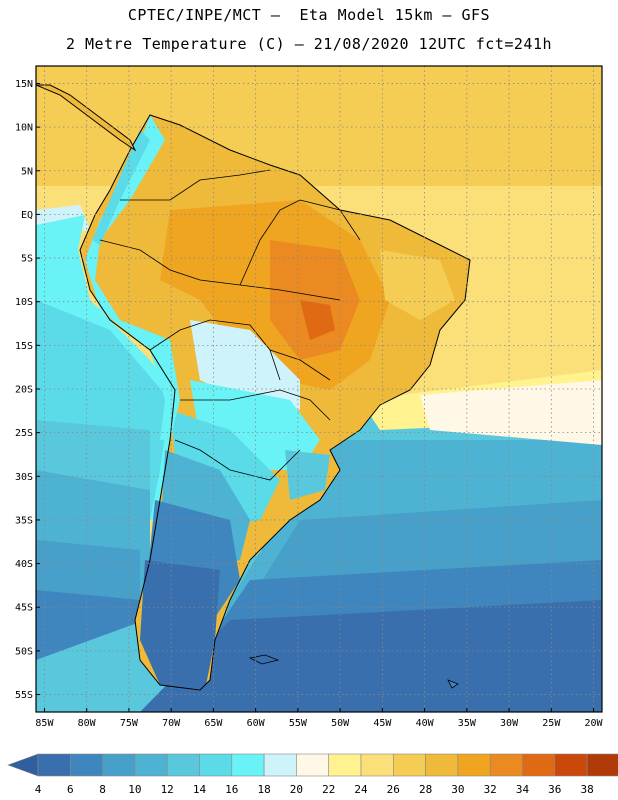 Image resolution: width=618 pixels, height=800 pixels. I want to click on colorbar-label: 28, so click(425, 789).